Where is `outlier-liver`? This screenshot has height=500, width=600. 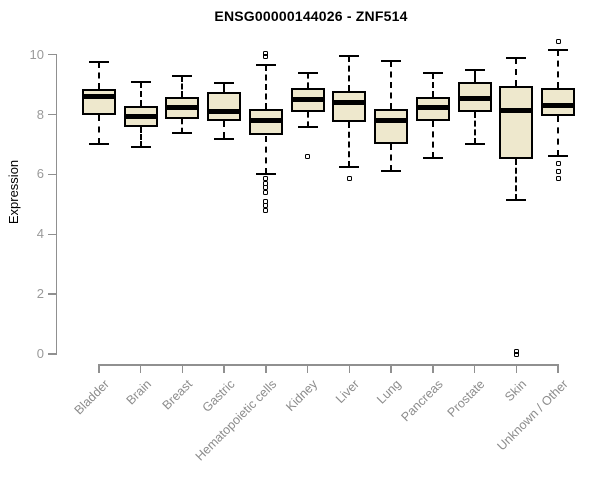
outlier-liver is located at coordinates (349, 179).